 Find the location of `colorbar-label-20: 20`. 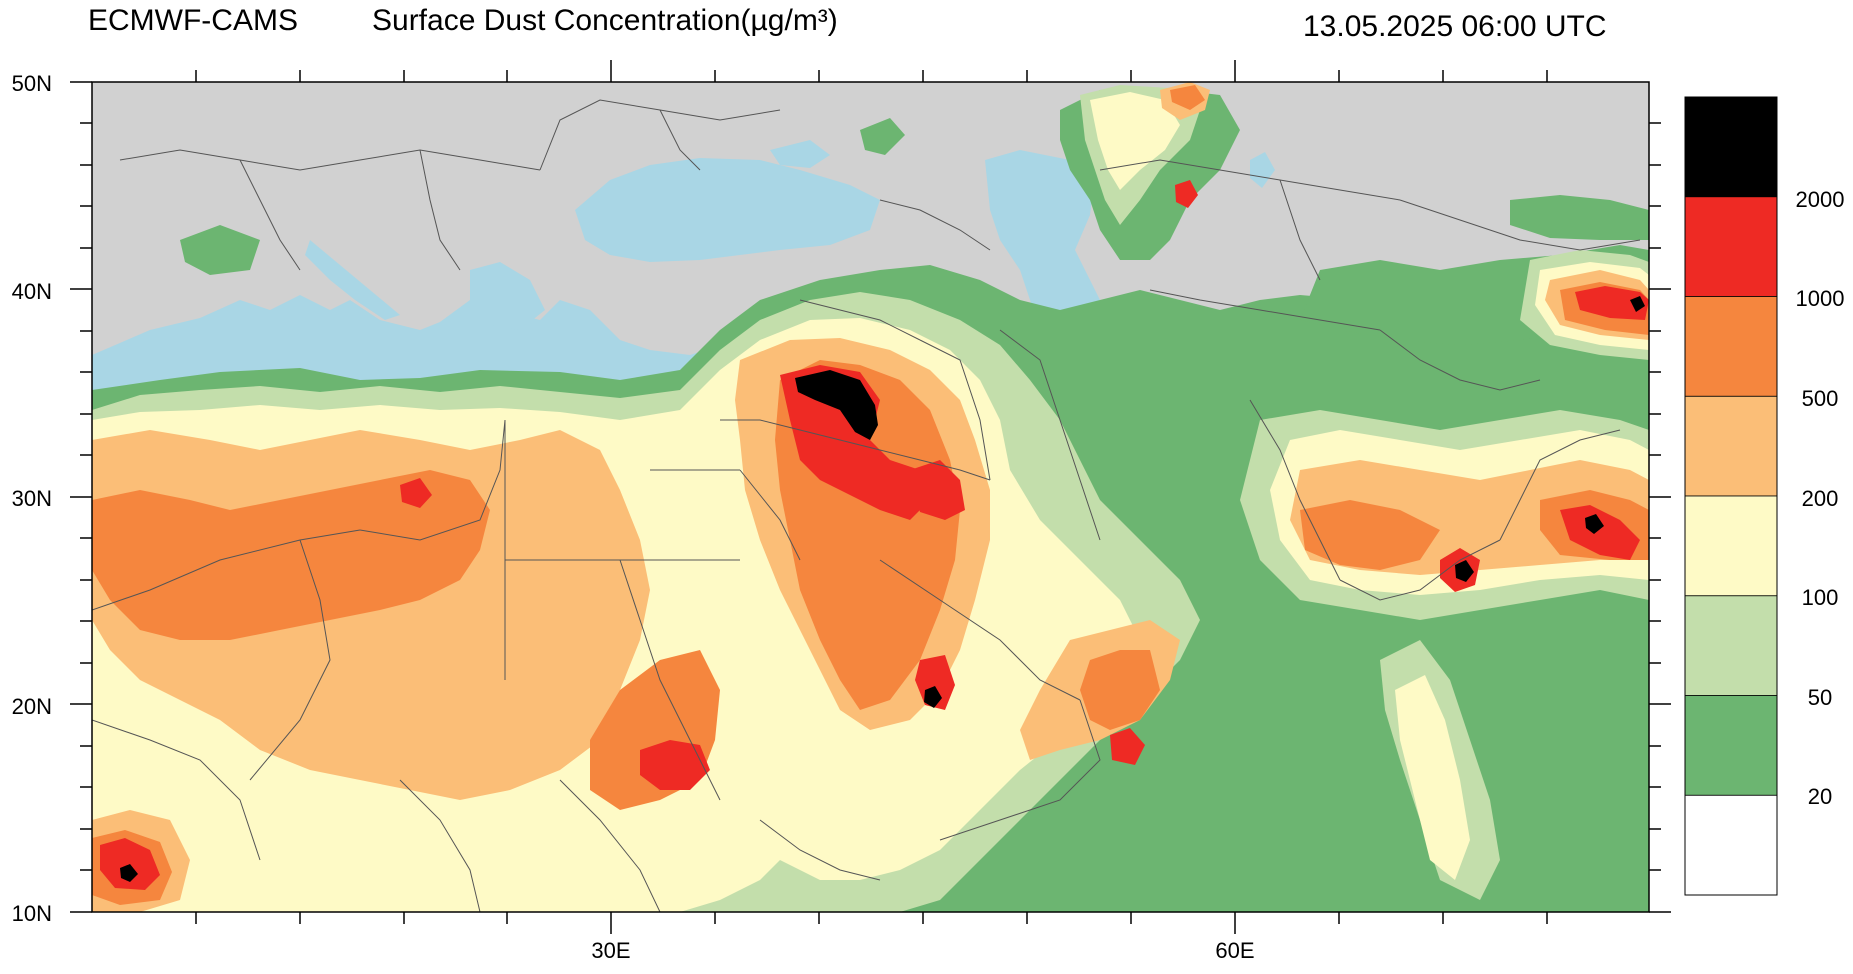

colorbar-label-20: 20 is located at coordinates (1820, 796).